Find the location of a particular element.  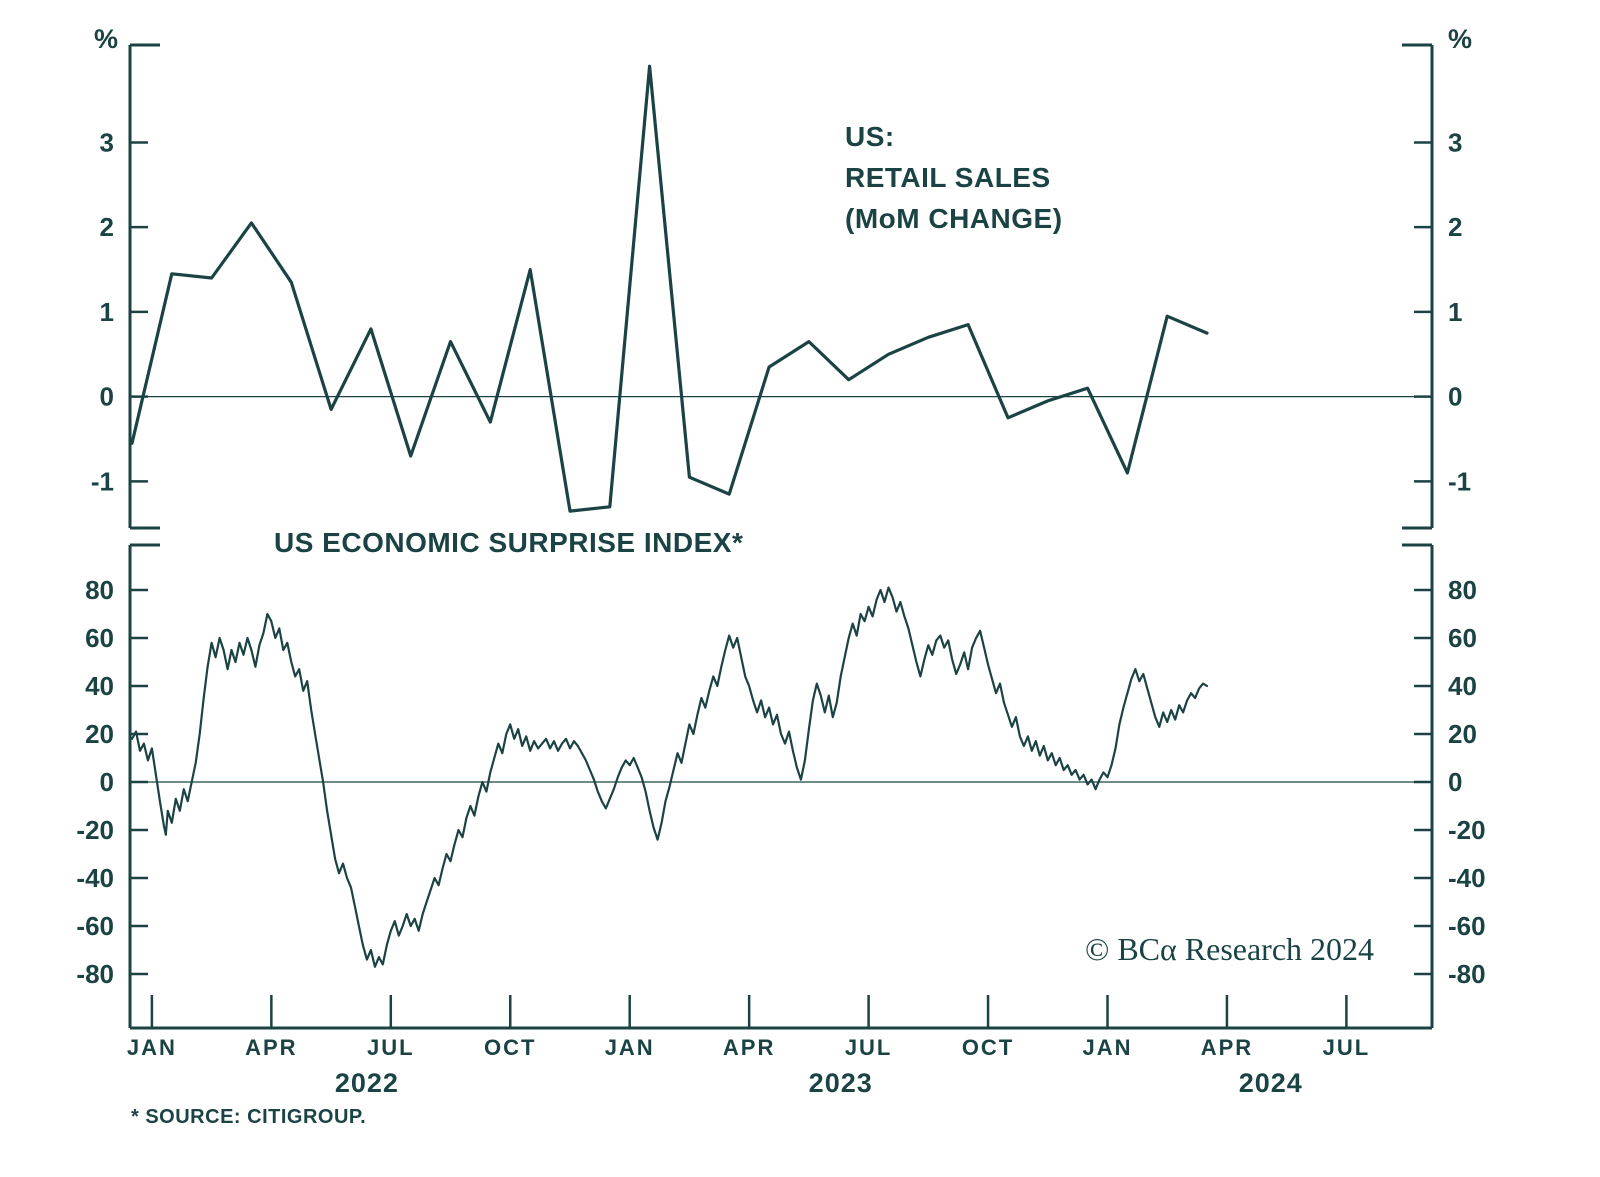

top-title-line1: US: is located at coordinates (870, 136).